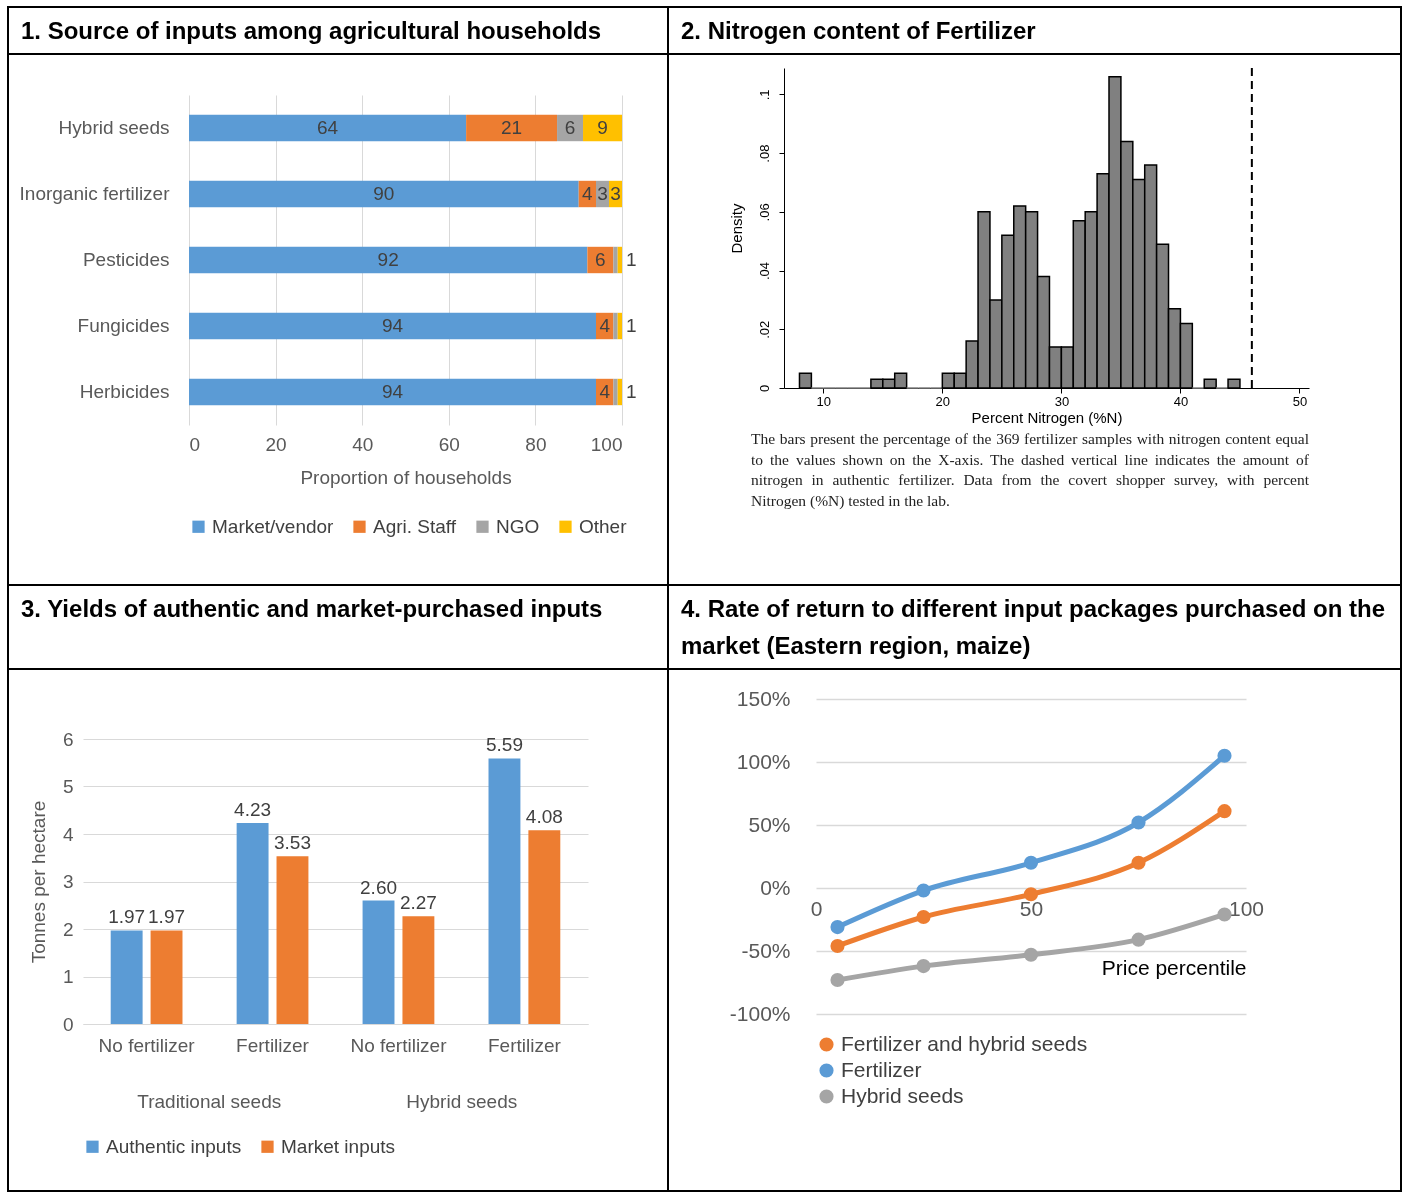 Image resolution: width=1403 pixels, height=1199 pixels. What do you see at coordinates (327, 127) in the screenshot?
I see `data-label: 64` at bounding box center [327, 127].